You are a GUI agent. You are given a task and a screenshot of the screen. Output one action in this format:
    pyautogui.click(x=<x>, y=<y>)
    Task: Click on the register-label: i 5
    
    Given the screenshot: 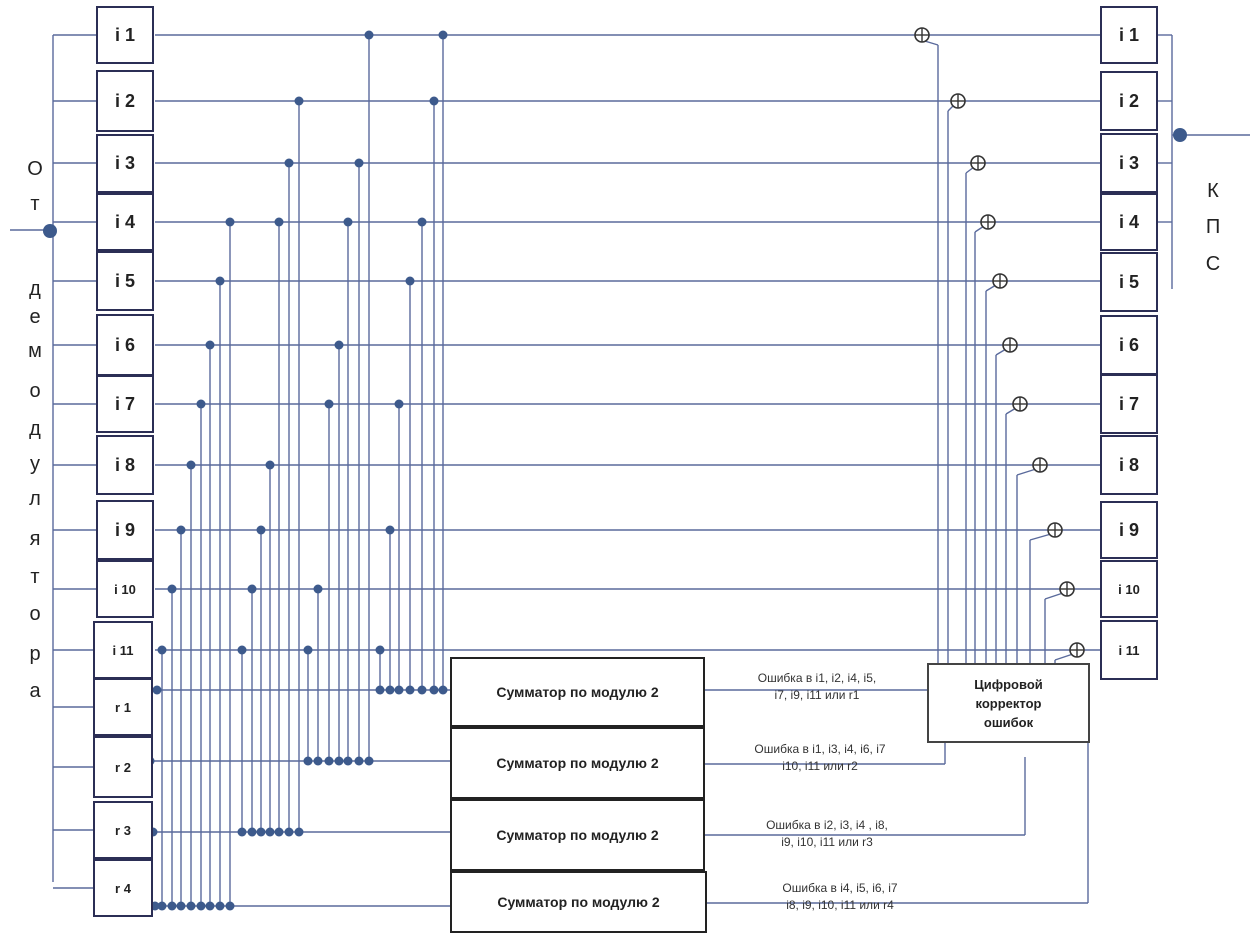 What is the action you would take?
    pyautogui.click(x=1128, y=281)
    